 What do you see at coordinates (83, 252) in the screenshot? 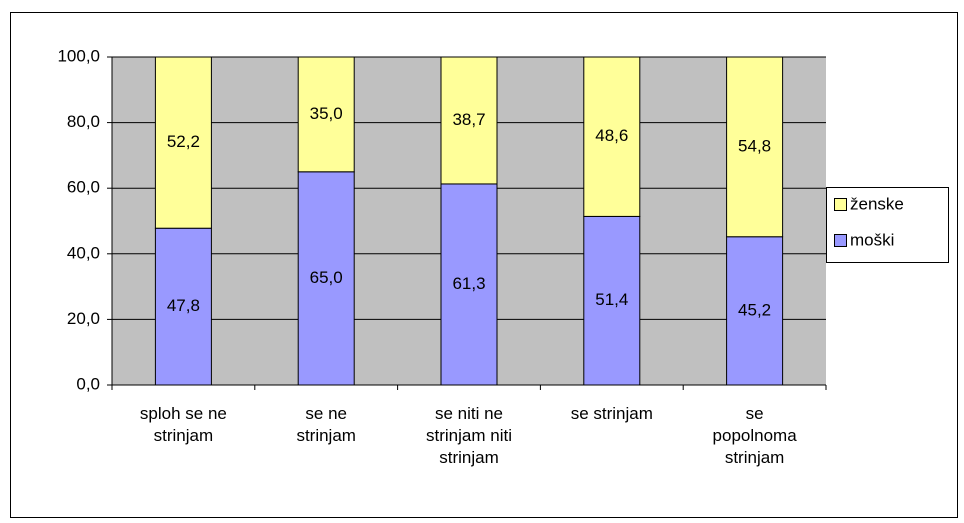
I see `y-tick-label: 40,0` at bounding box center [83, 252].